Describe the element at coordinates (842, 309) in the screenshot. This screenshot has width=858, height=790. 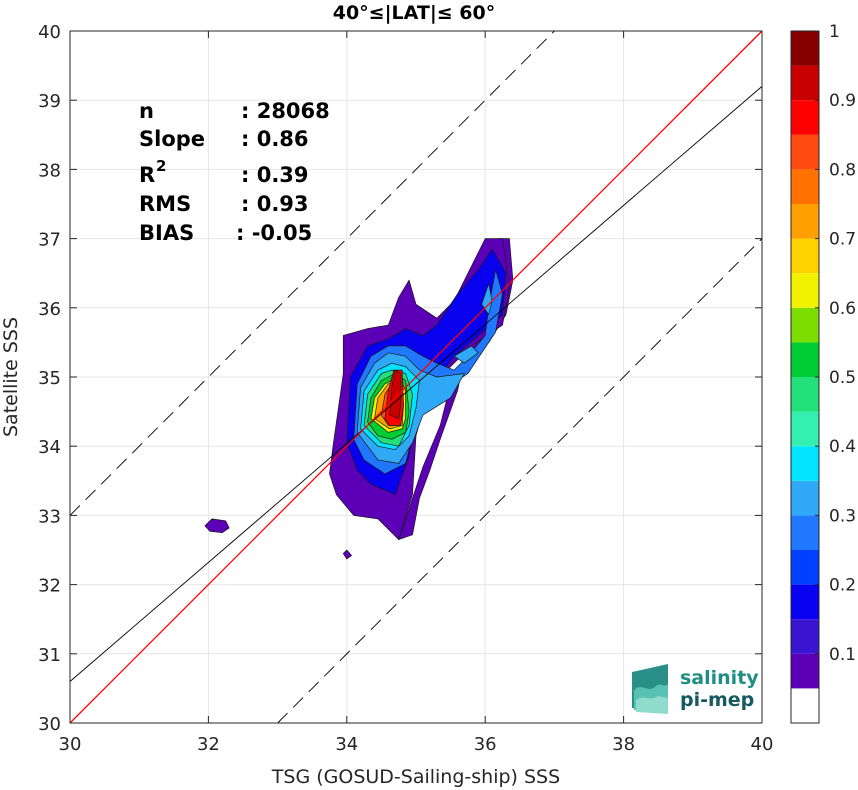
I see `colorbar-tick-label: 0.6` at that location.